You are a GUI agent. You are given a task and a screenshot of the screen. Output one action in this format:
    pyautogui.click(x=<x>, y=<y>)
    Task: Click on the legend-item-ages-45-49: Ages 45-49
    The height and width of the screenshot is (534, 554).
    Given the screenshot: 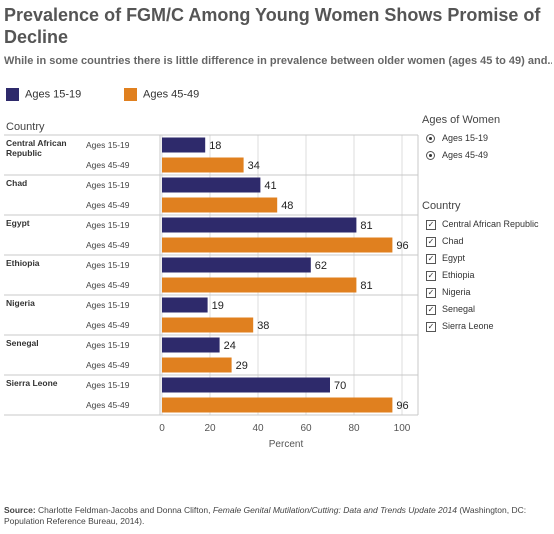 What is the action you would take?
    pyautogui.click(x=161, y=94)
    